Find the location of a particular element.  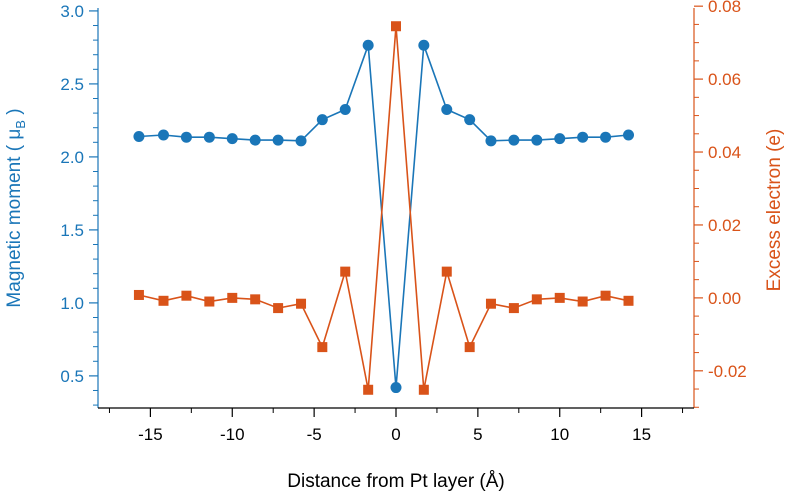

left-y-axis-title-main: Magnetic moment ( μ is located at coordinates (14, 218).